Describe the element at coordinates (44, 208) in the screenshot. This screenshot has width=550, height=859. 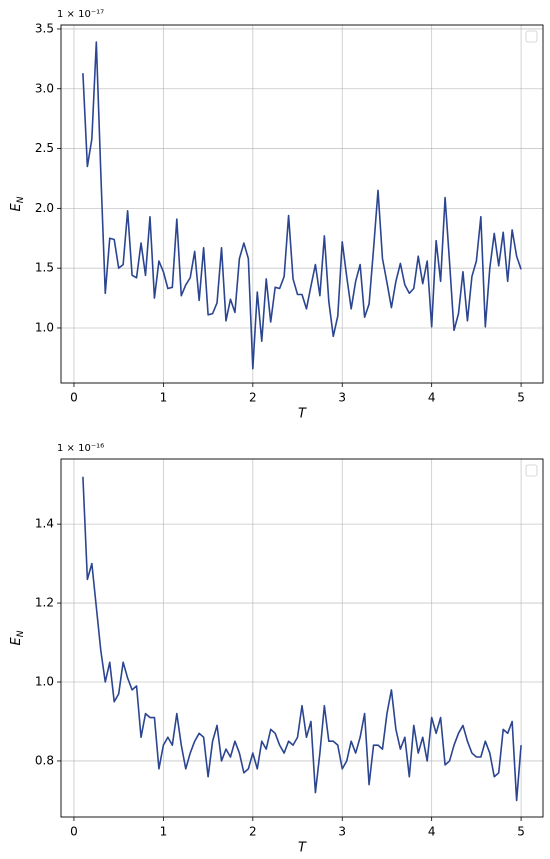
I see `y-tick-label: 2.0` at that location.